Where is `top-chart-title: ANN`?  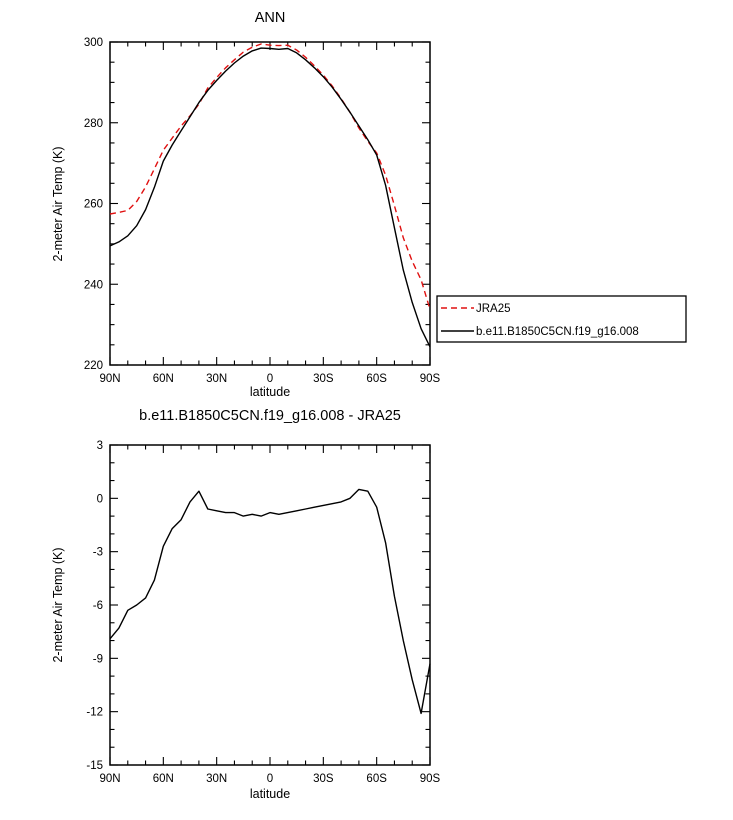
top-chart-title: ANN is located at coordinates (270, 18).